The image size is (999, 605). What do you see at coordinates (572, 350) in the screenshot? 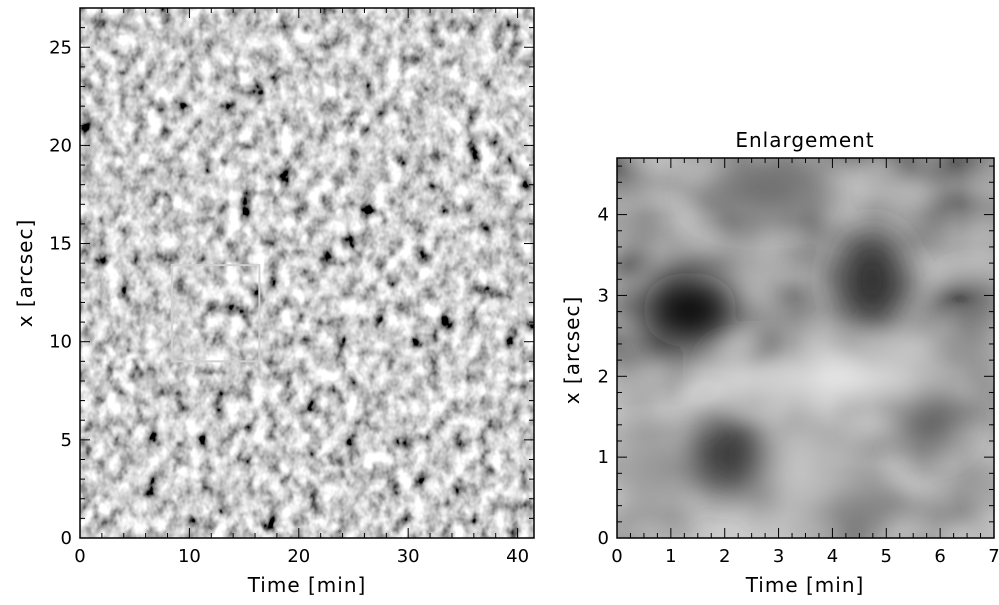
I see `right-y-axis-title: x [arcsec]` at bounding box center [572, 350].